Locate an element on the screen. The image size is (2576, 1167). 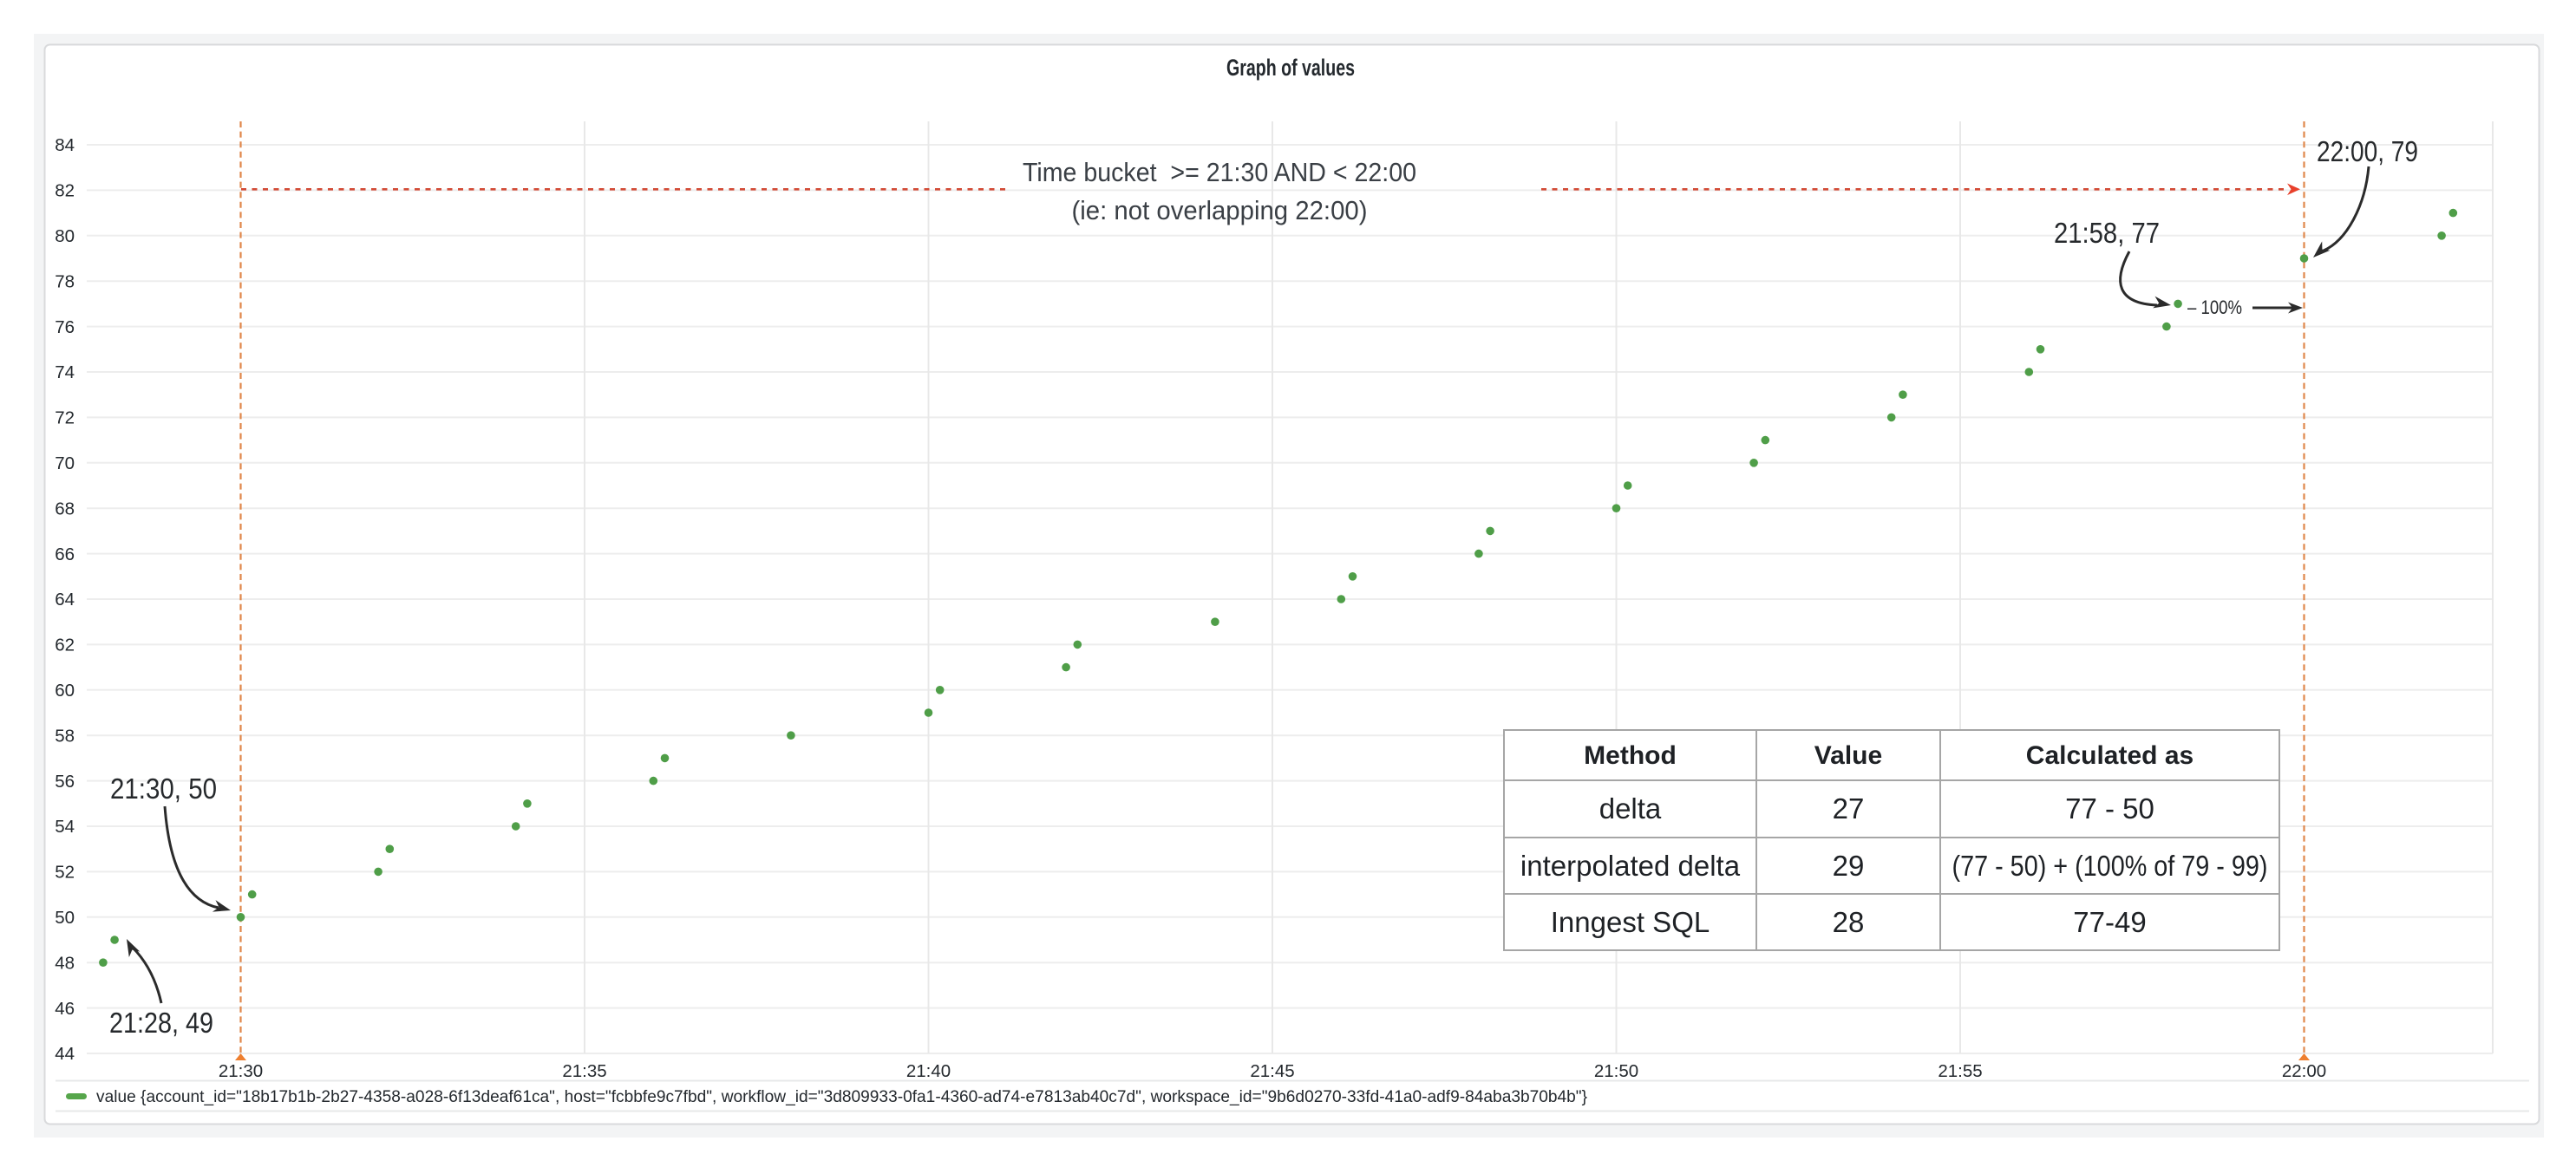
svg-text: 48 is located at coordinates (65, 963).